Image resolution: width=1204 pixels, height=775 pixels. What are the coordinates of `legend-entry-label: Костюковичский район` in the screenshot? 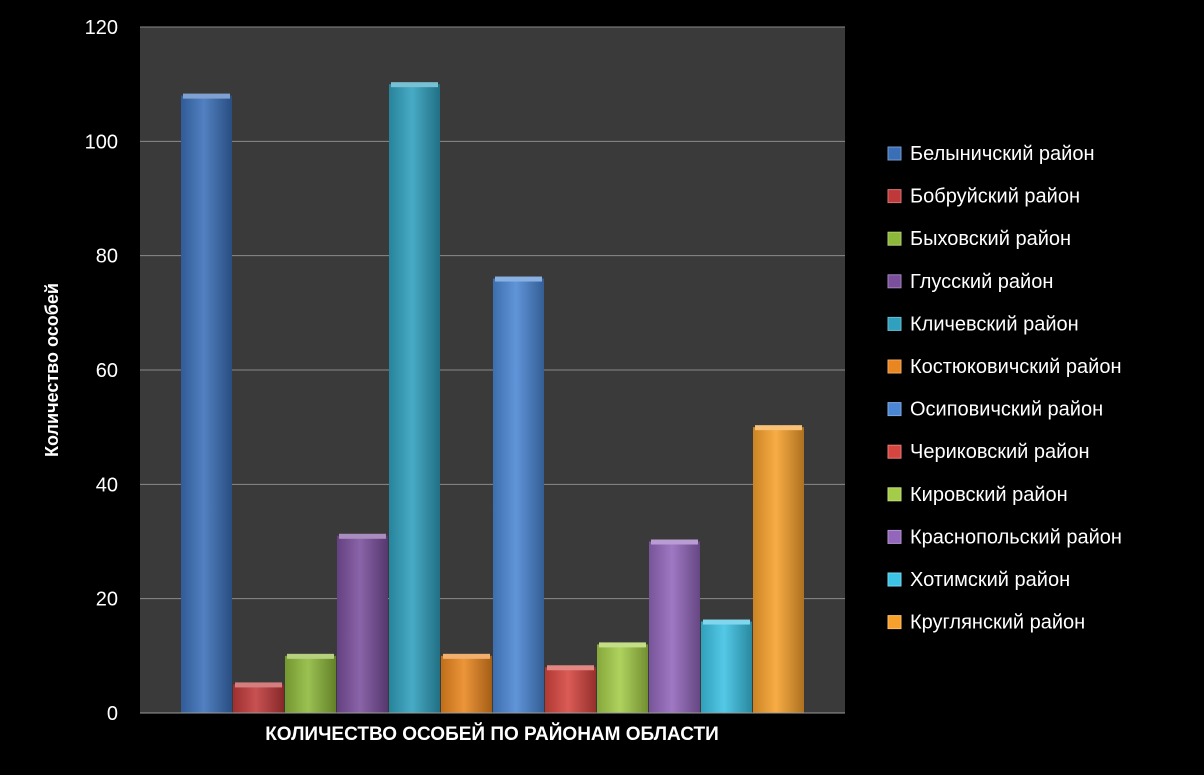 It's located at (1015, 367).